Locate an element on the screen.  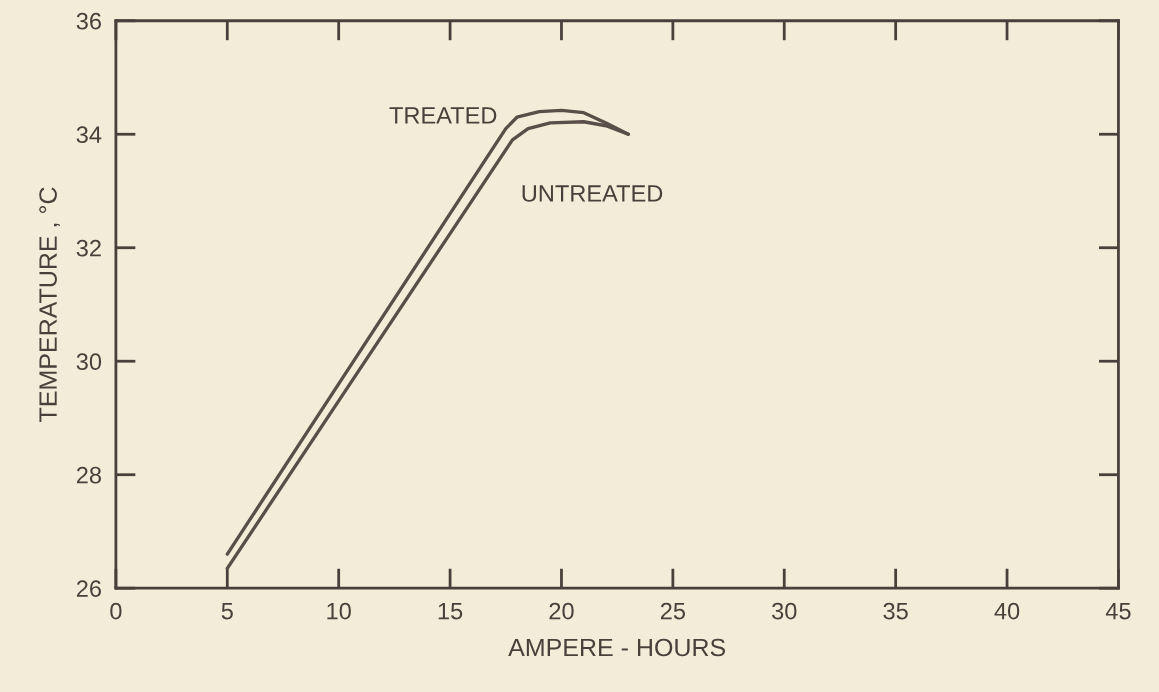
y-tick-label: 30 is located at coordinates (89, 362).